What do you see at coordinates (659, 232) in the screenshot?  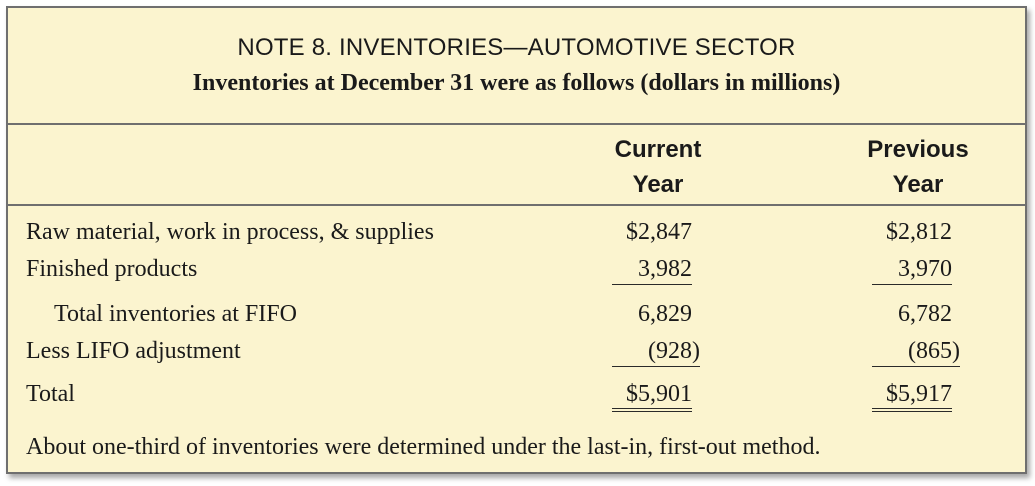 I see `row-value-current: $2,847` at bounding box center [659, 232].